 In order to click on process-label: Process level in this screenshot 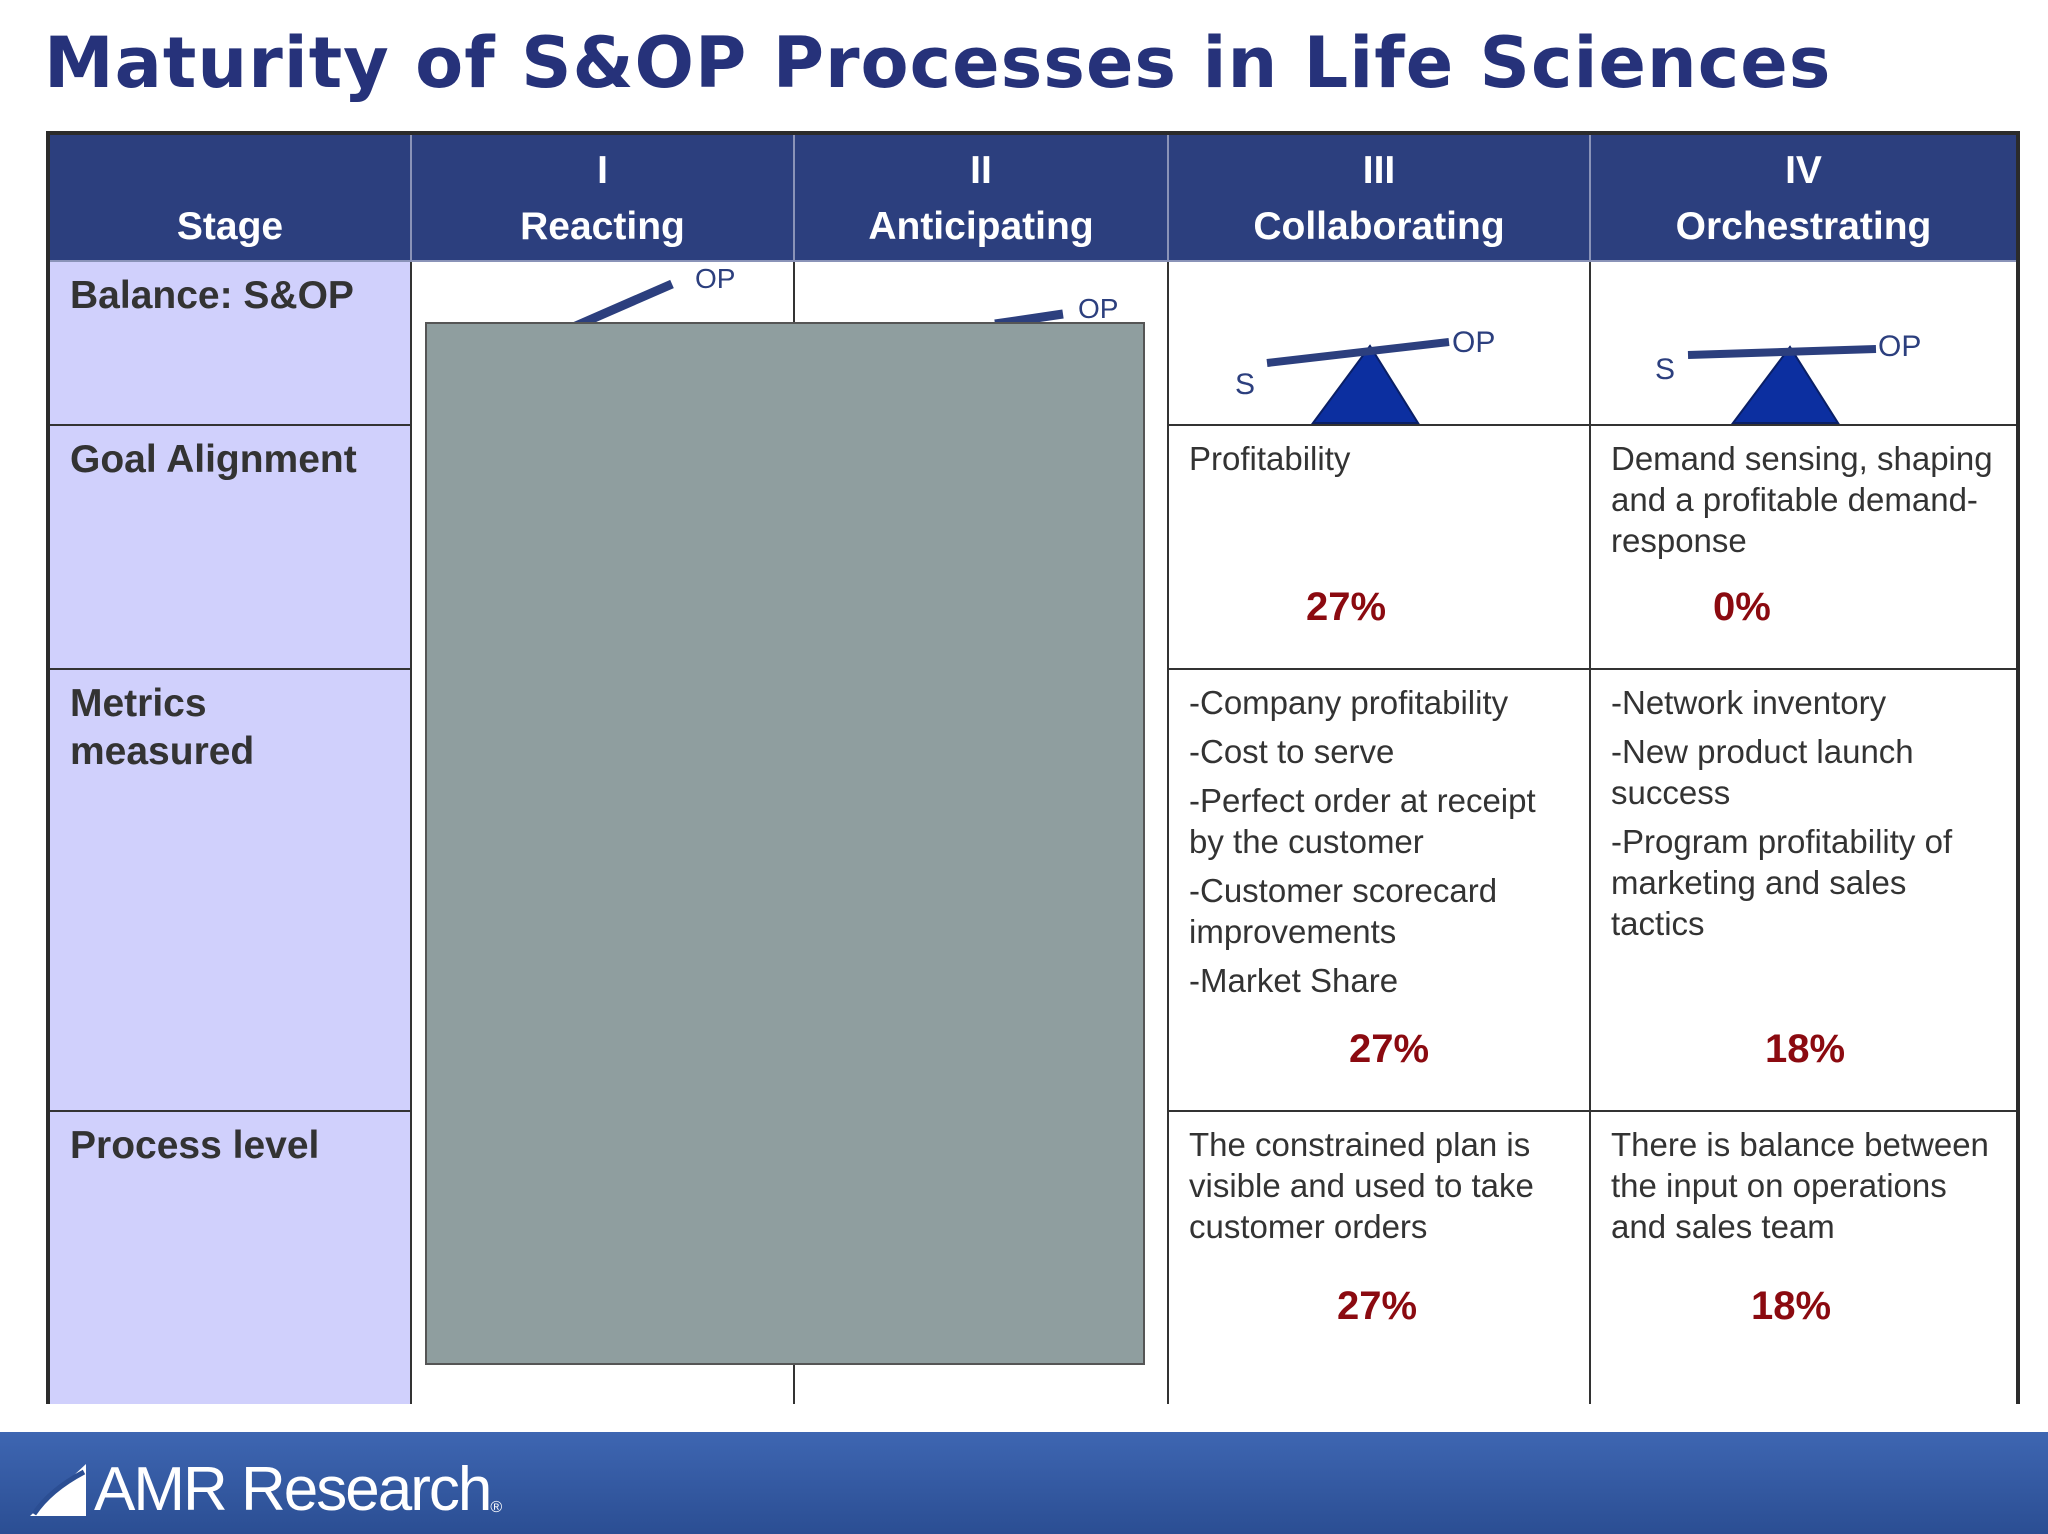, I will do `click(195, 1145)`.